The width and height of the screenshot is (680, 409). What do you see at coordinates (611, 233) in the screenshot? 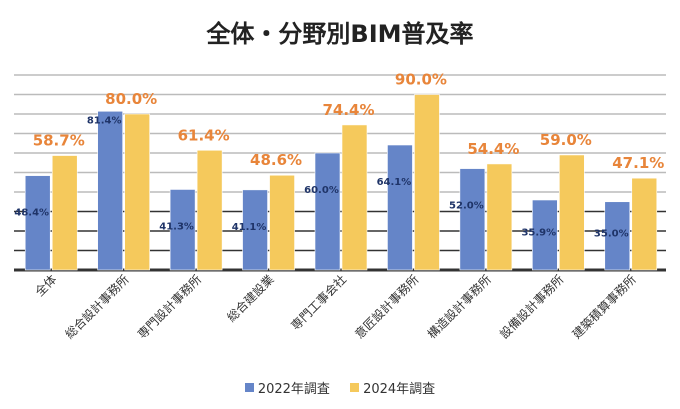
I see `data-label: 35.0%` at bounding box center [611, 233].